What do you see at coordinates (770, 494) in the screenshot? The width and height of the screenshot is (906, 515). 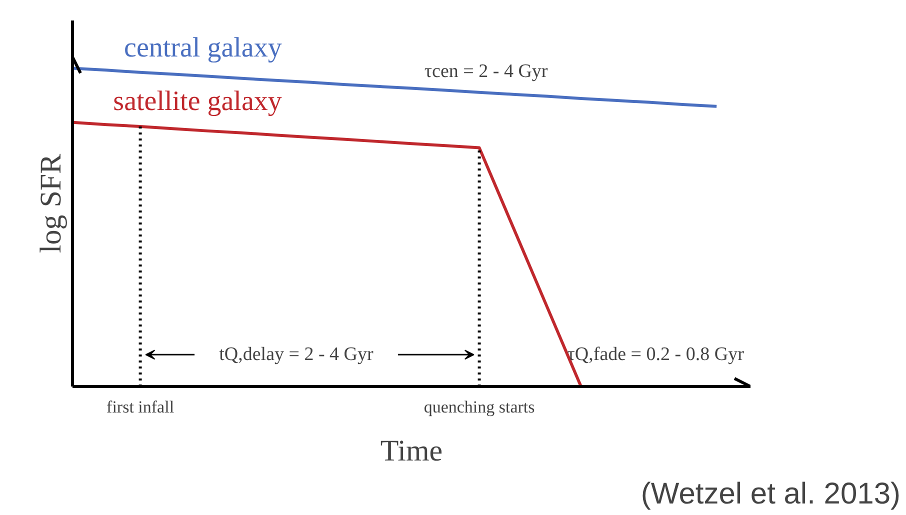 I see `text: (Wetzel et al. 2013)` at bounding box center [770, 494].